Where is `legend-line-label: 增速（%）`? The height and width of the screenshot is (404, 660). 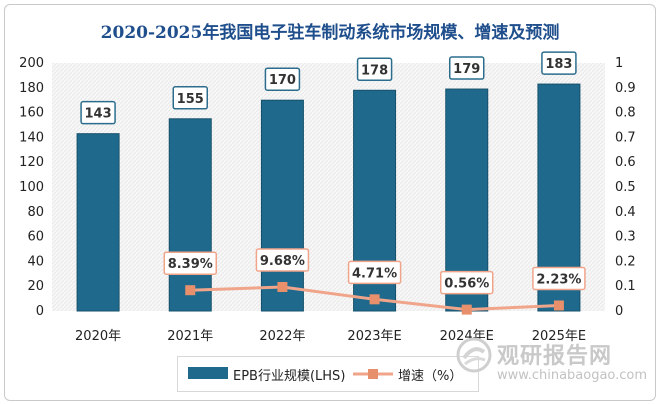
legend-line-label: 增速（%） is located at coordinates (430, 376).